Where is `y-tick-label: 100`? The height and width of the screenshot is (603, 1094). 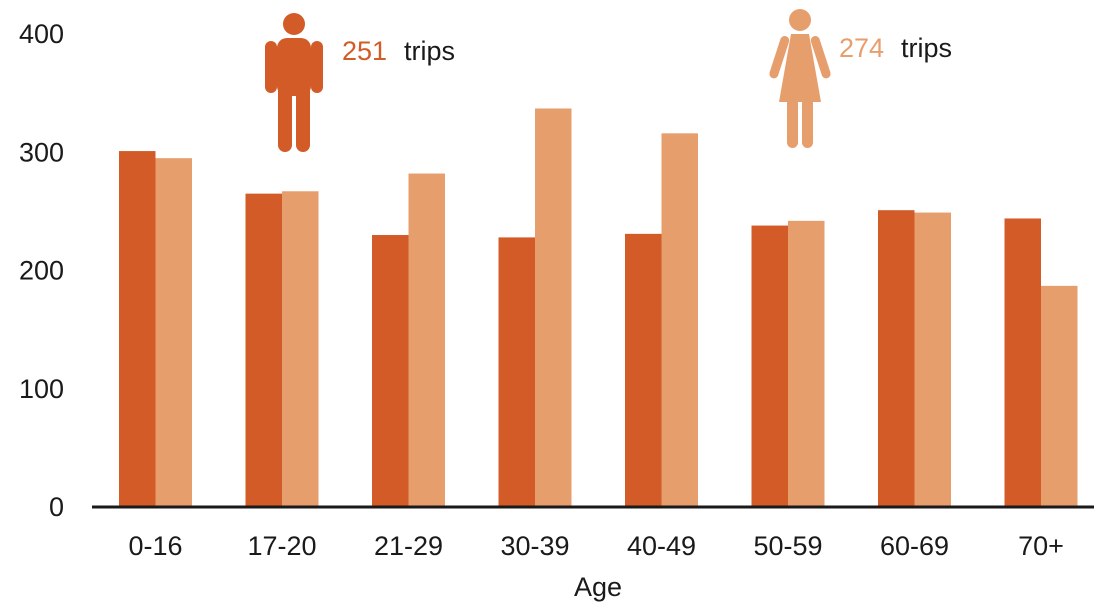 y-tick-label: 100 is located at coordinates (41, 389).